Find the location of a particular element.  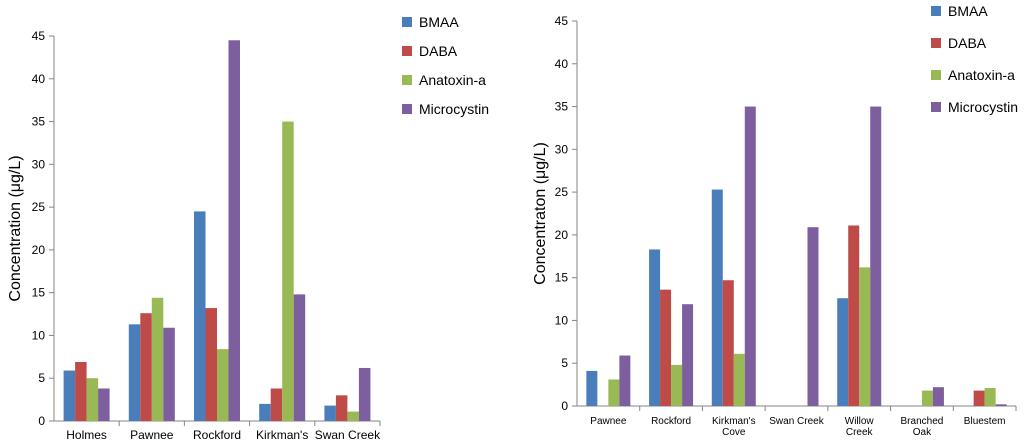

x-tick-label-line: Holmes is located at coordinates (86, 435).